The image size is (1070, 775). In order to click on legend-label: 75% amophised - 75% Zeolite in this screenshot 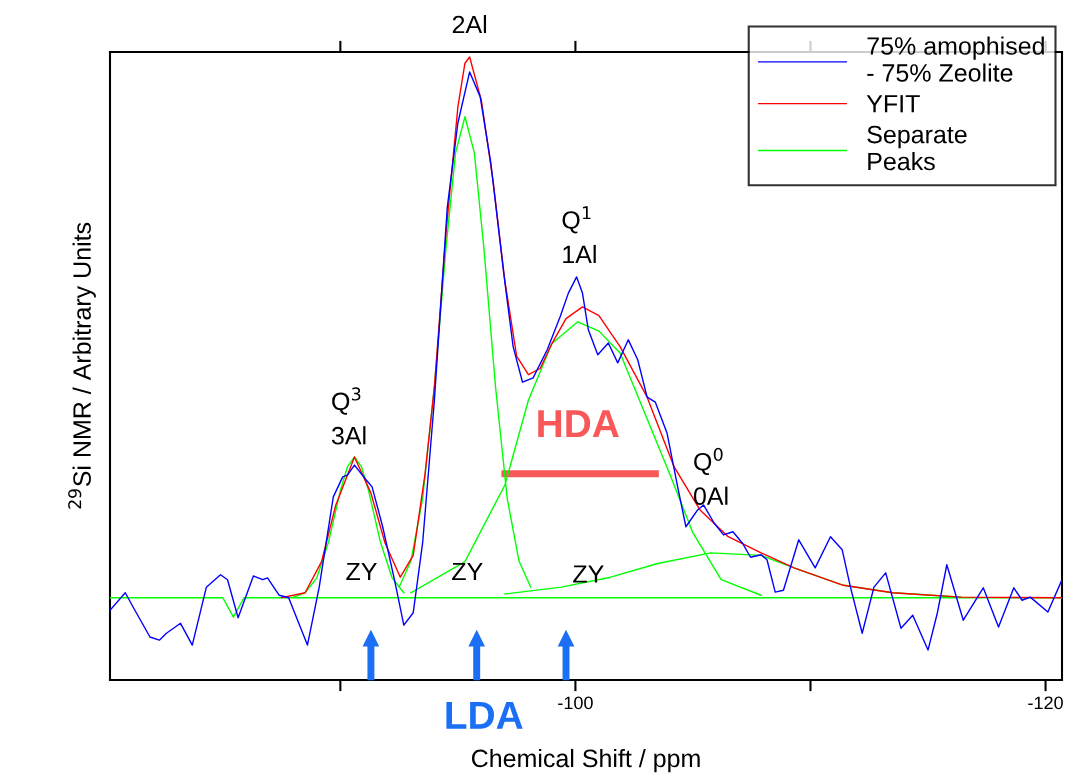, I will do `click(955, 59)`.